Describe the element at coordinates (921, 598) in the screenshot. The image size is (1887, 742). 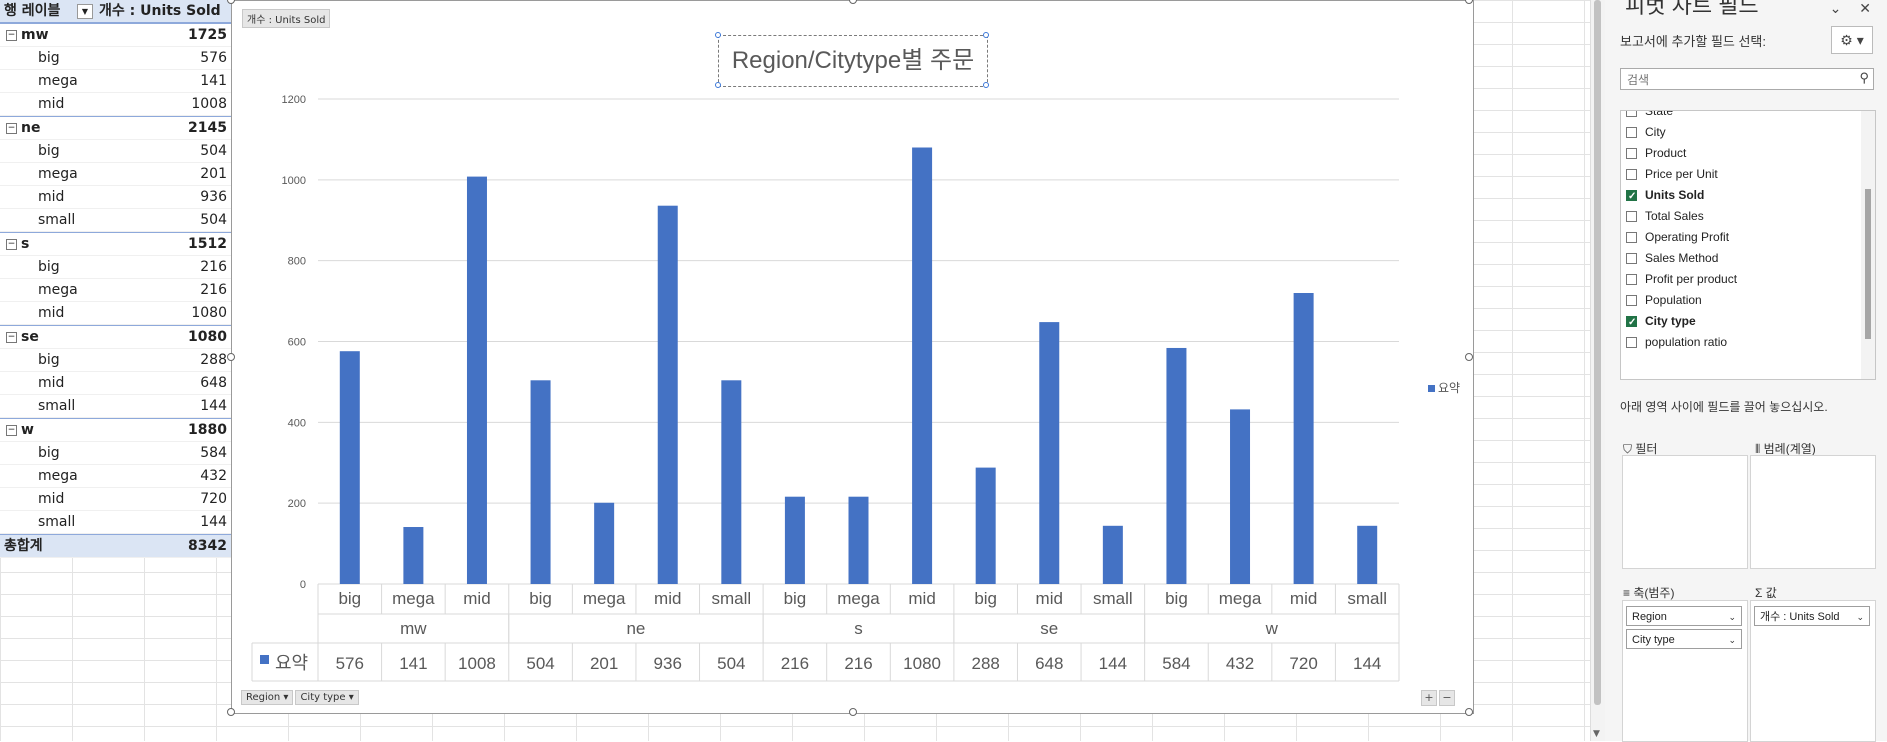
I see `category-axis-label: mid` at that location.